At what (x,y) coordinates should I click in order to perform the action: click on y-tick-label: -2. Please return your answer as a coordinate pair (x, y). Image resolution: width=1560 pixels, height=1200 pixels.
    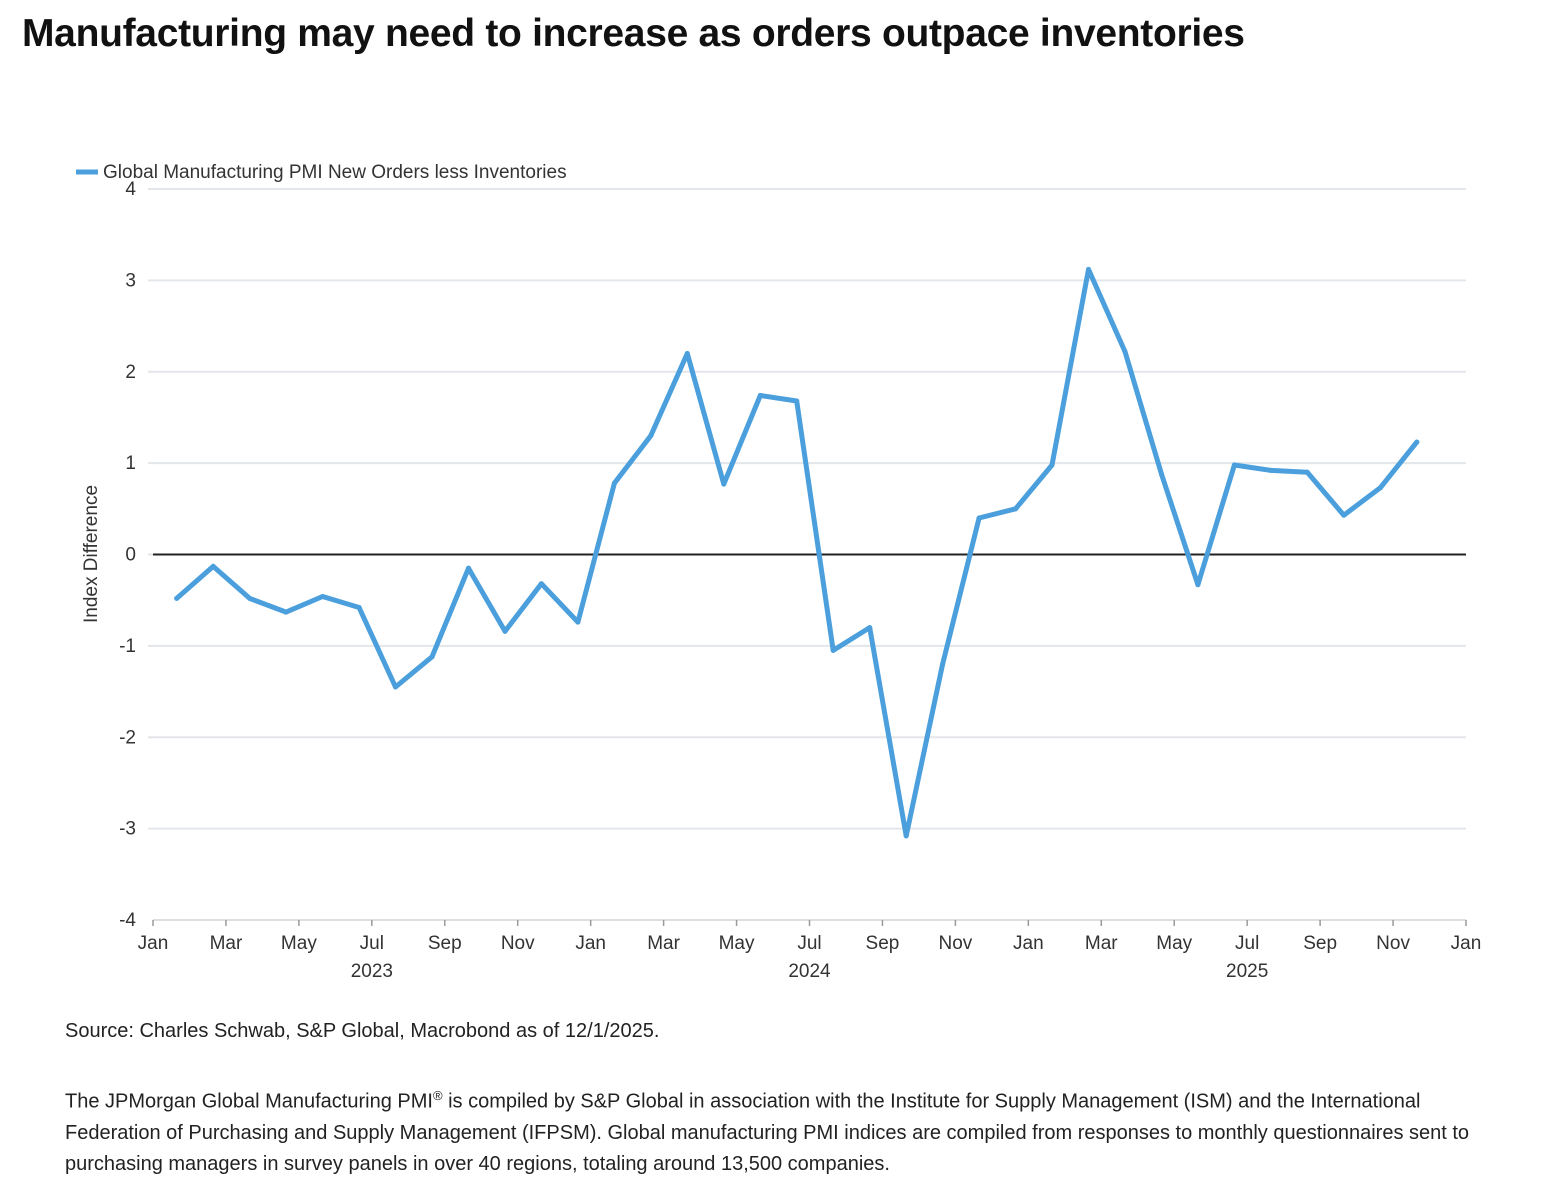
    Looking at the image, I should click on (127, 737).